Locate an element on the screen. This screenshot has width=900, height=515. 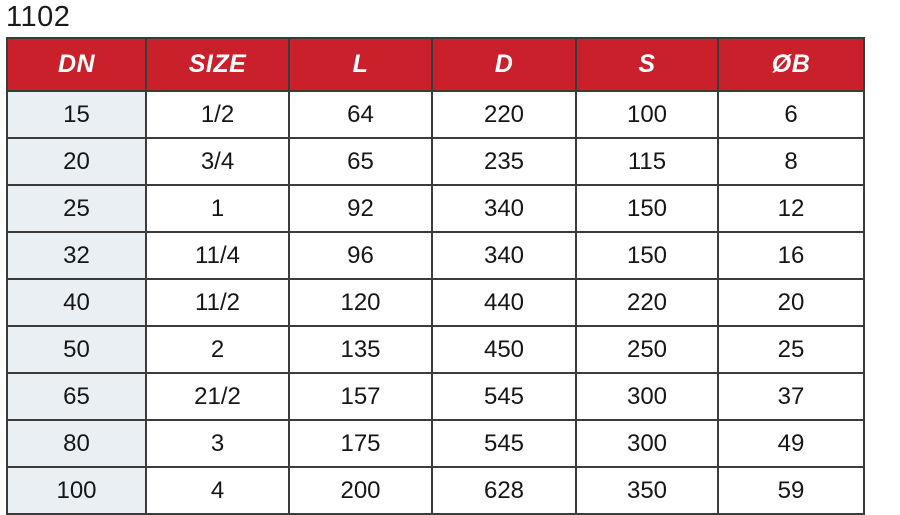
cell-size: 11/4 is located at coordinates (217, 255).